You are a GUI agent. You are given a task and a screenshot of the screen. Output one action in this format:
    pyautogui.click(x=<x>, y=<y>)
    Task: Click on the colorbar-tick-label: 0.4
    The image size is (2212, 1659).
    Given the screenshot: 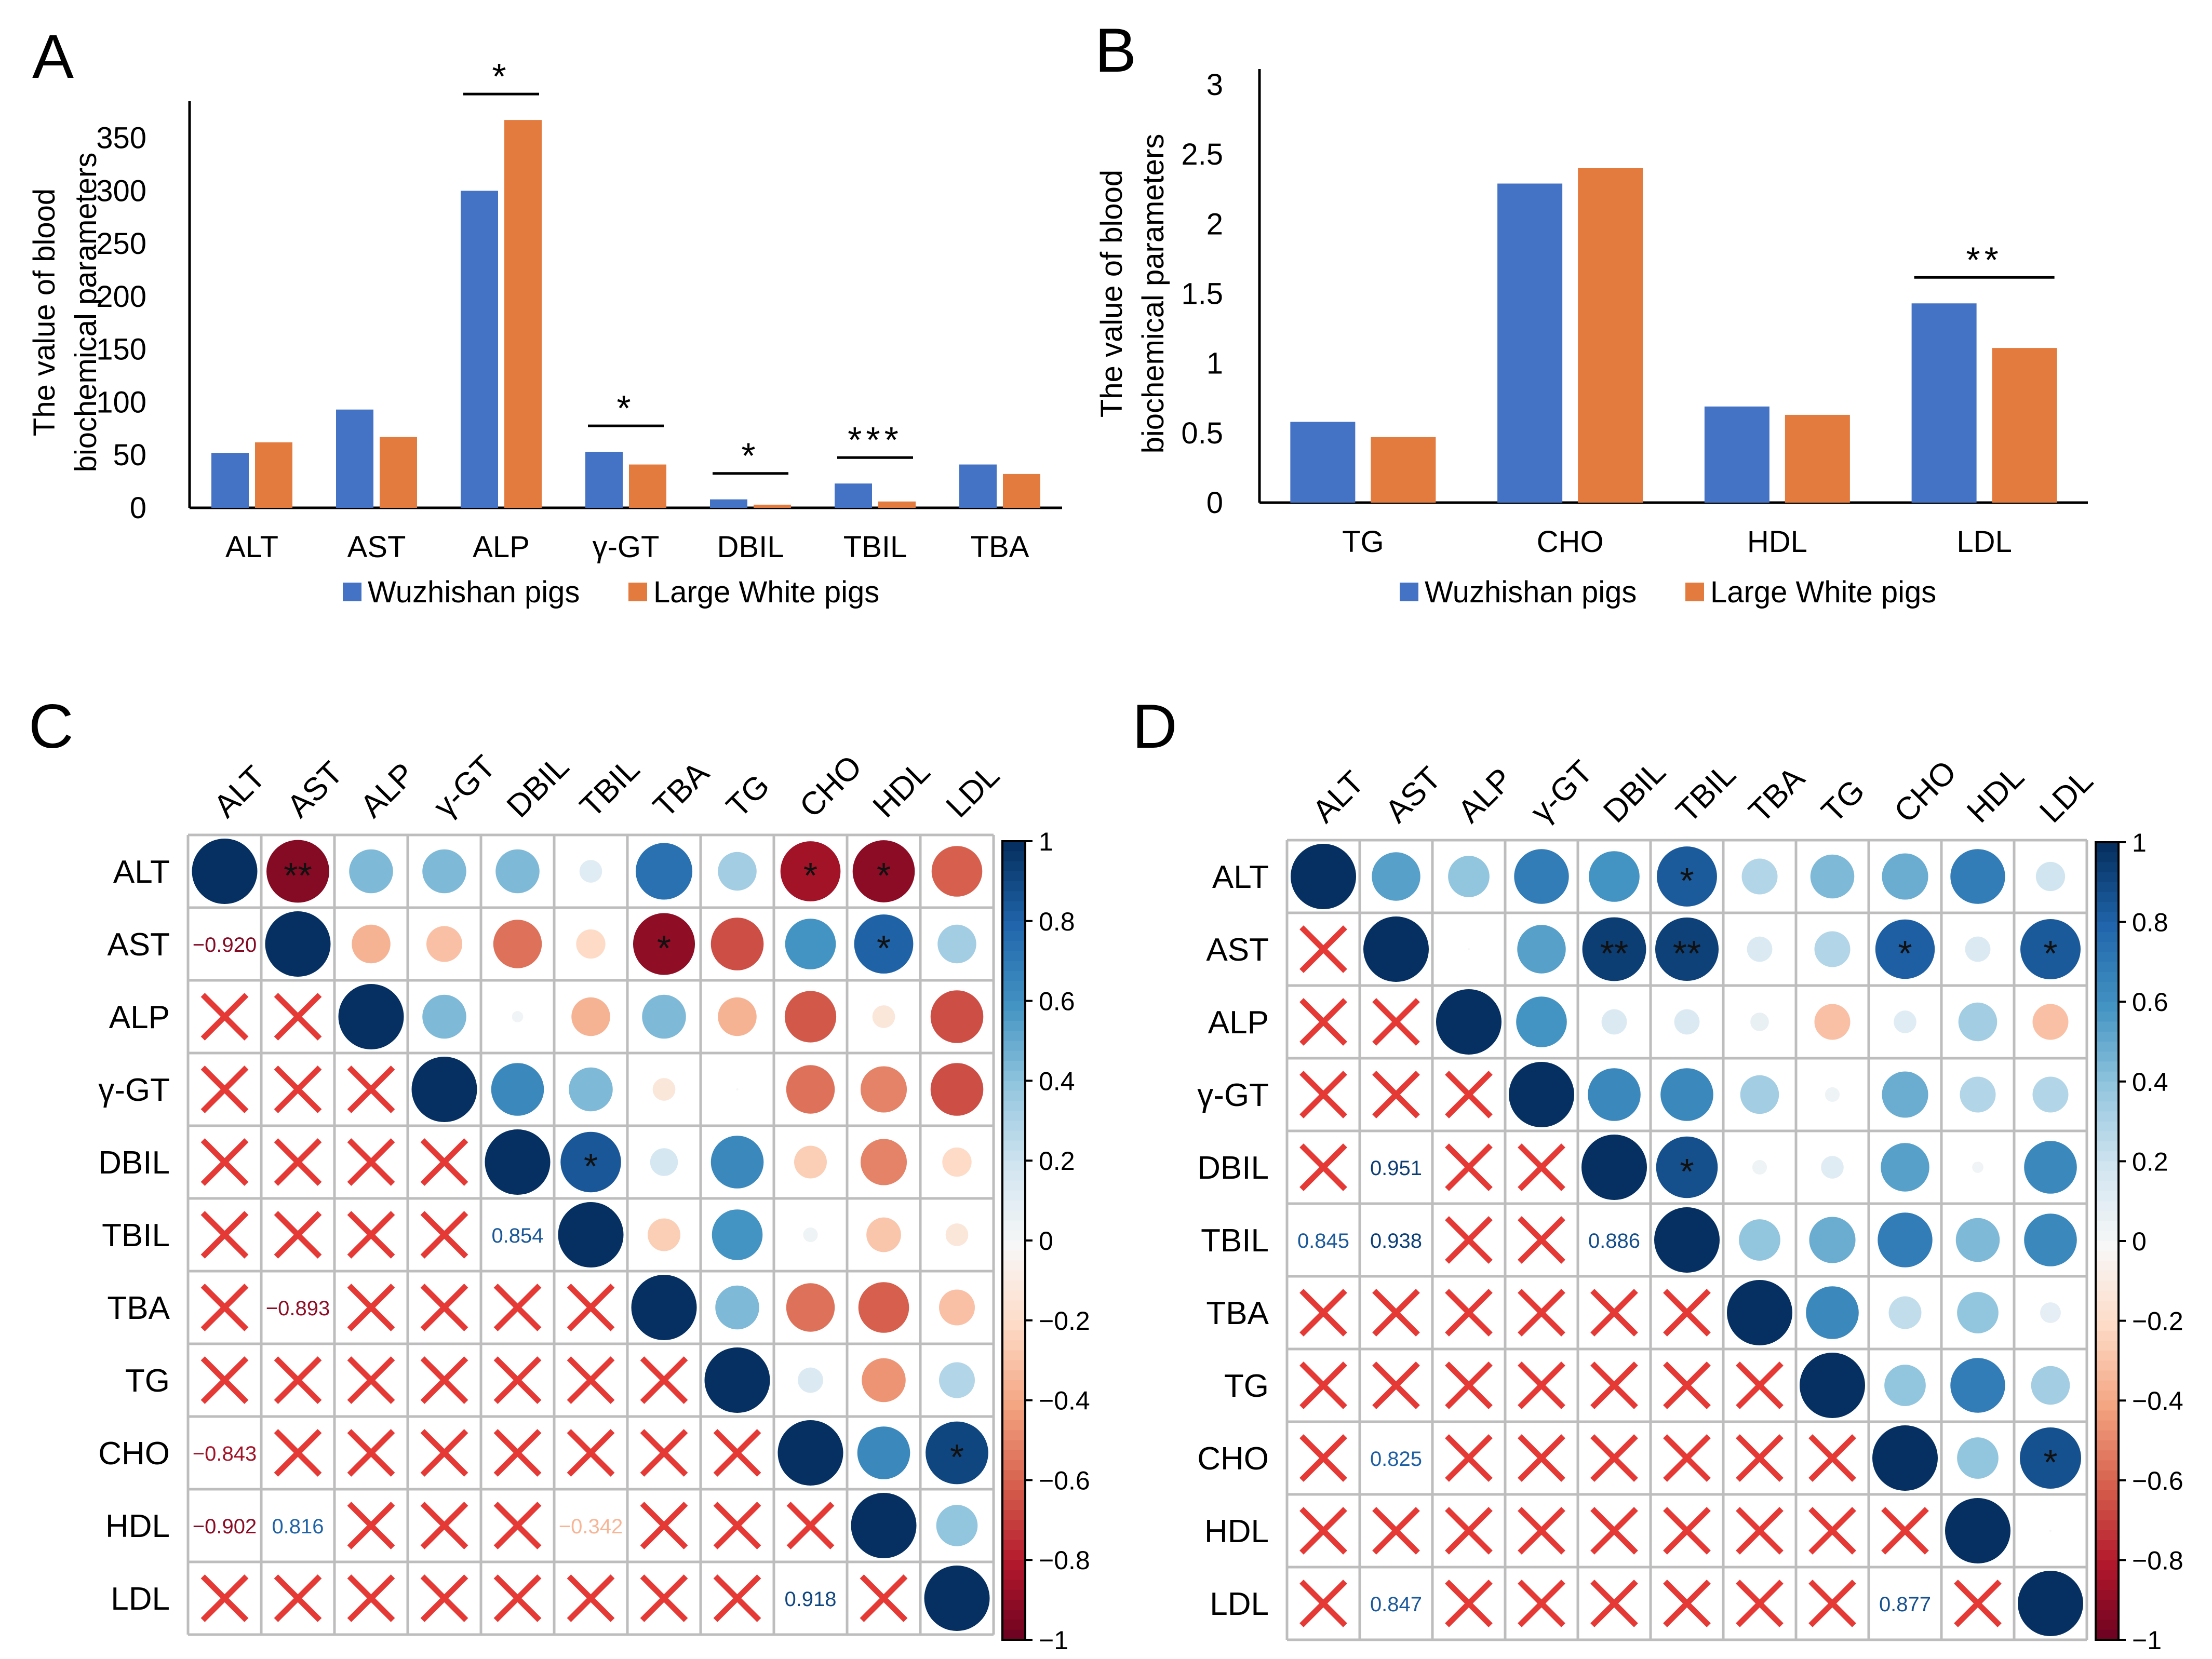 What is the action you would take?
    pyautogui.click(x=2150, y=1082)
    